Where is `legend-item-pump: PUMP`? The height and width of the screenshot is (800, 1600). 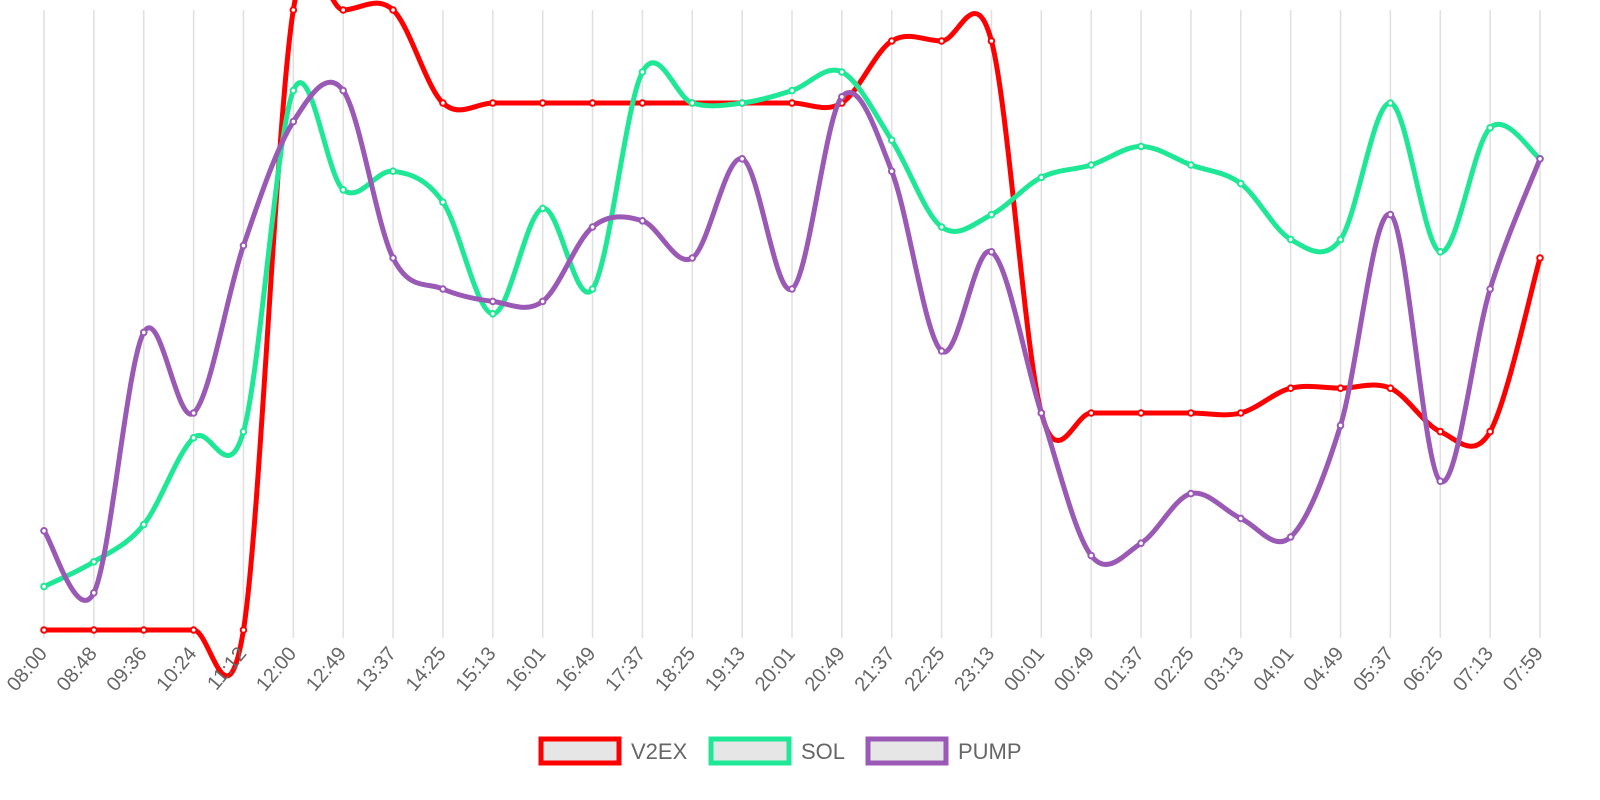
legend-item-pump: PUMP is located at coordinates (943, 751).